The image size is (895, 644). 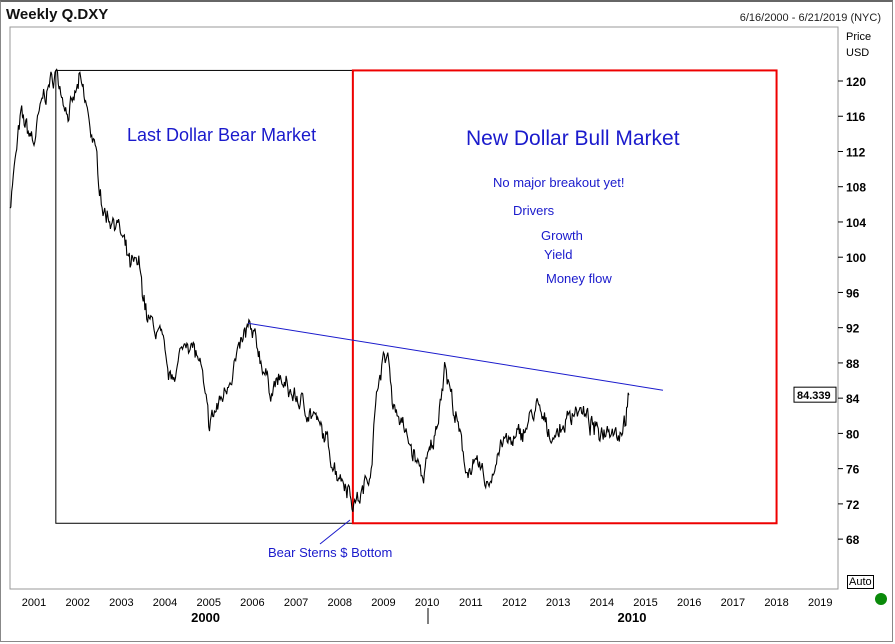 I want to click on x-tick-label: 2010, so click(x=427, y=603).